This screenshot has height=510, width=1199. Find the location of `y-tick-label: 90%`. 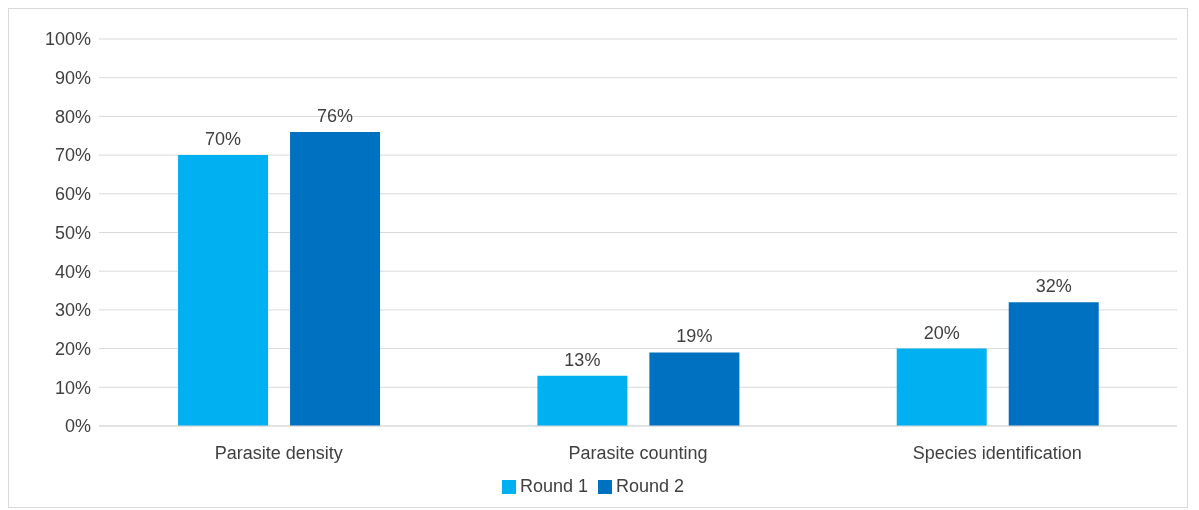

y-tick-label: 90% is located at coordinates (72, 78).